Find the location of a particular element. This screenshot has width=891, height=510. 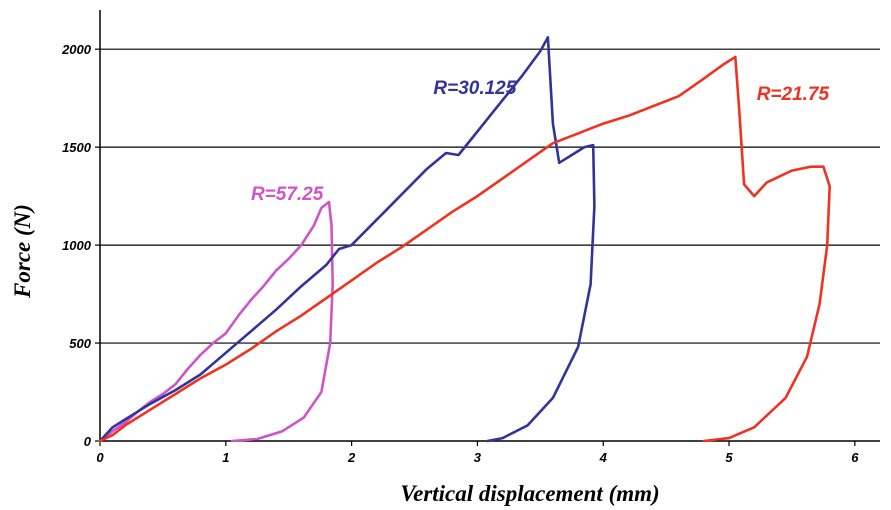

x-ticks: 0 1 2 3 4 5 6 is located at coordinates (477, 453).